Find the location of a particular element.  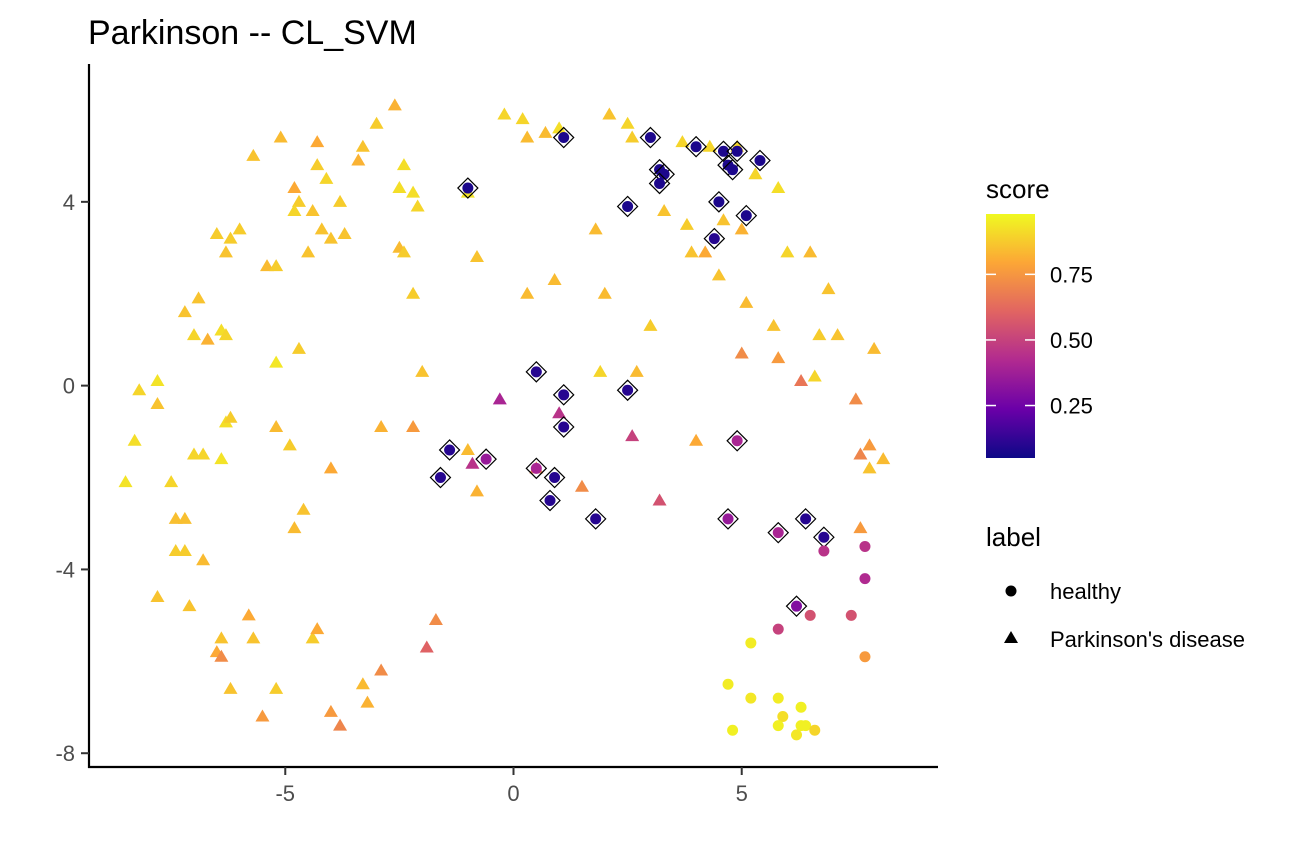

colorbar-label: 0.25 is located at coordinates (1071, 406).